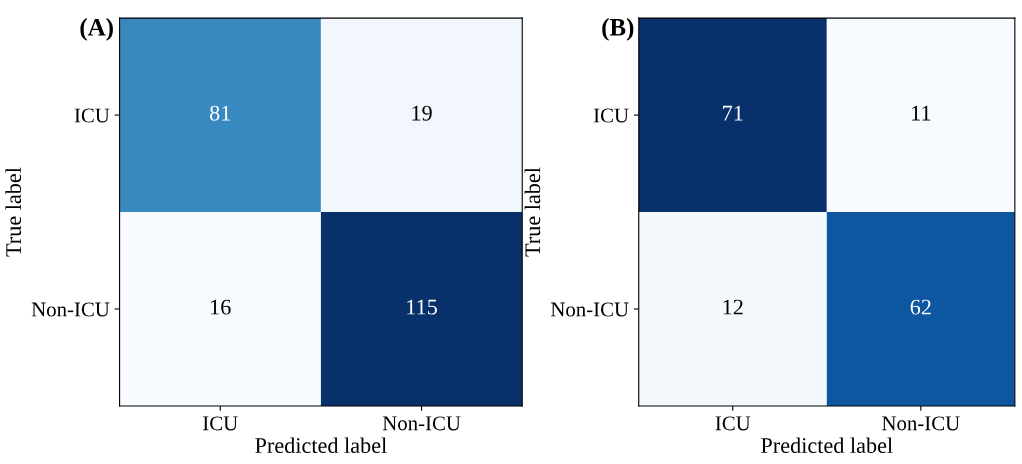 This screenshot has width=1022, height=464. Describe the element at coordinates (422, 113) in the screenshot. I see `data-label: 19` at that location.